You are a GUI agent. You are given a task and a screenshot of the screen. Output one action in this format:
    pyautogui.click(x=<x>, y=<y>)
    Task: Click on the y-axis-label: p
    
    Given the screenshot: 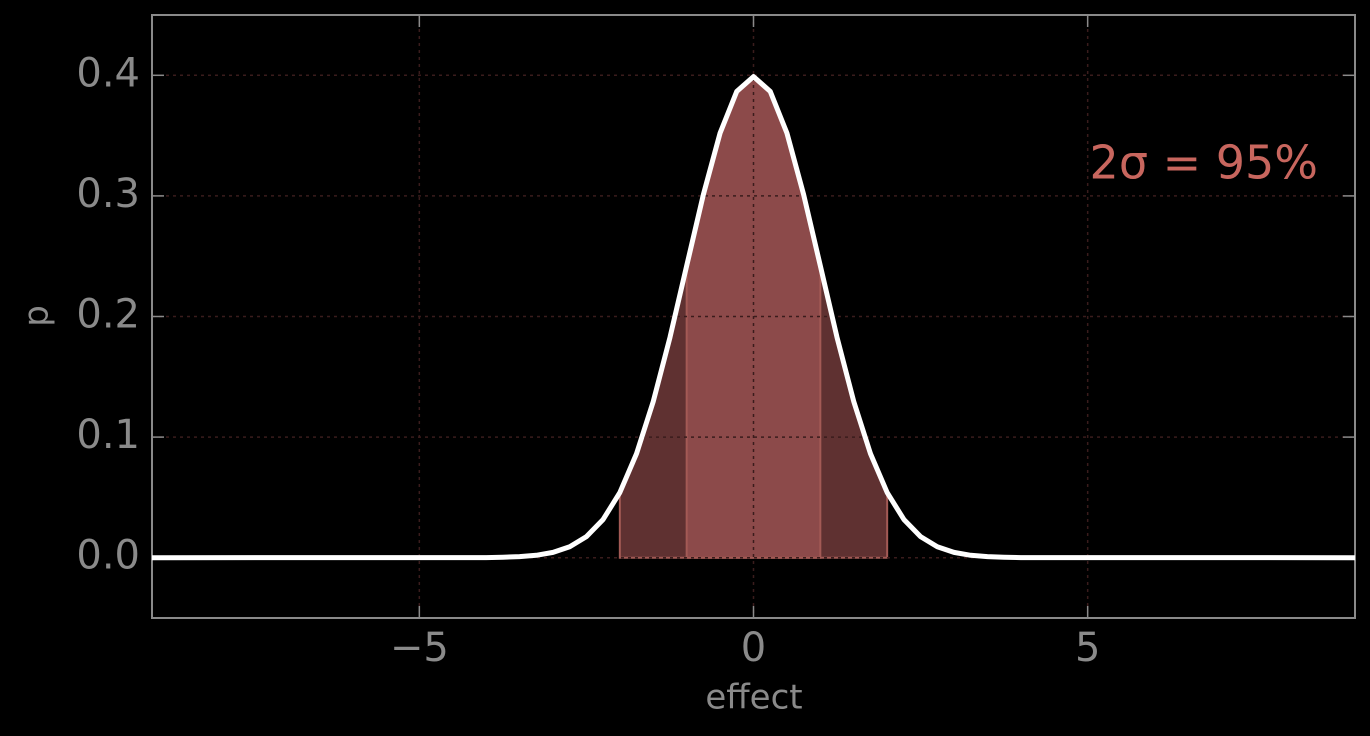 What is the action you would take?
    pyautogui.click(x=37, y=316)
    